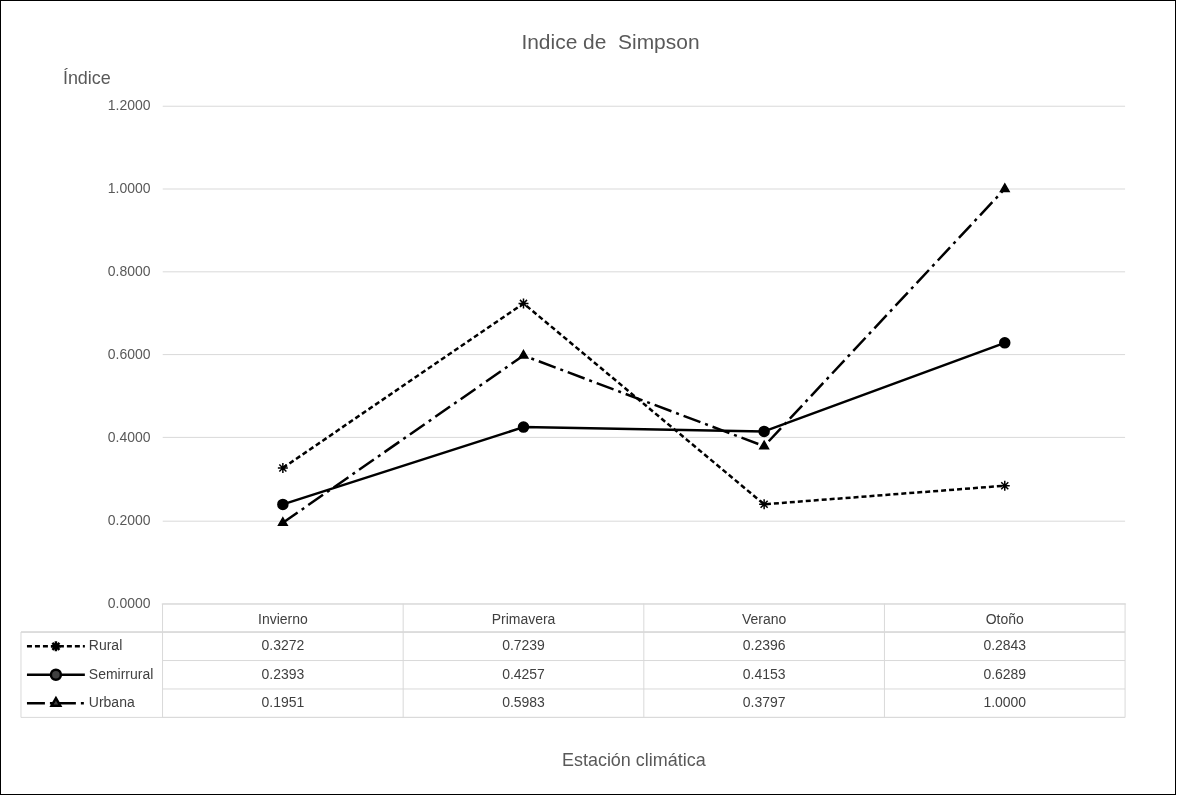 This screenshot has width=1178, height=797. Describe the element at coordinates (129, 519) in the screenshot. I see `y-tick-label: 0.2000` at that location.